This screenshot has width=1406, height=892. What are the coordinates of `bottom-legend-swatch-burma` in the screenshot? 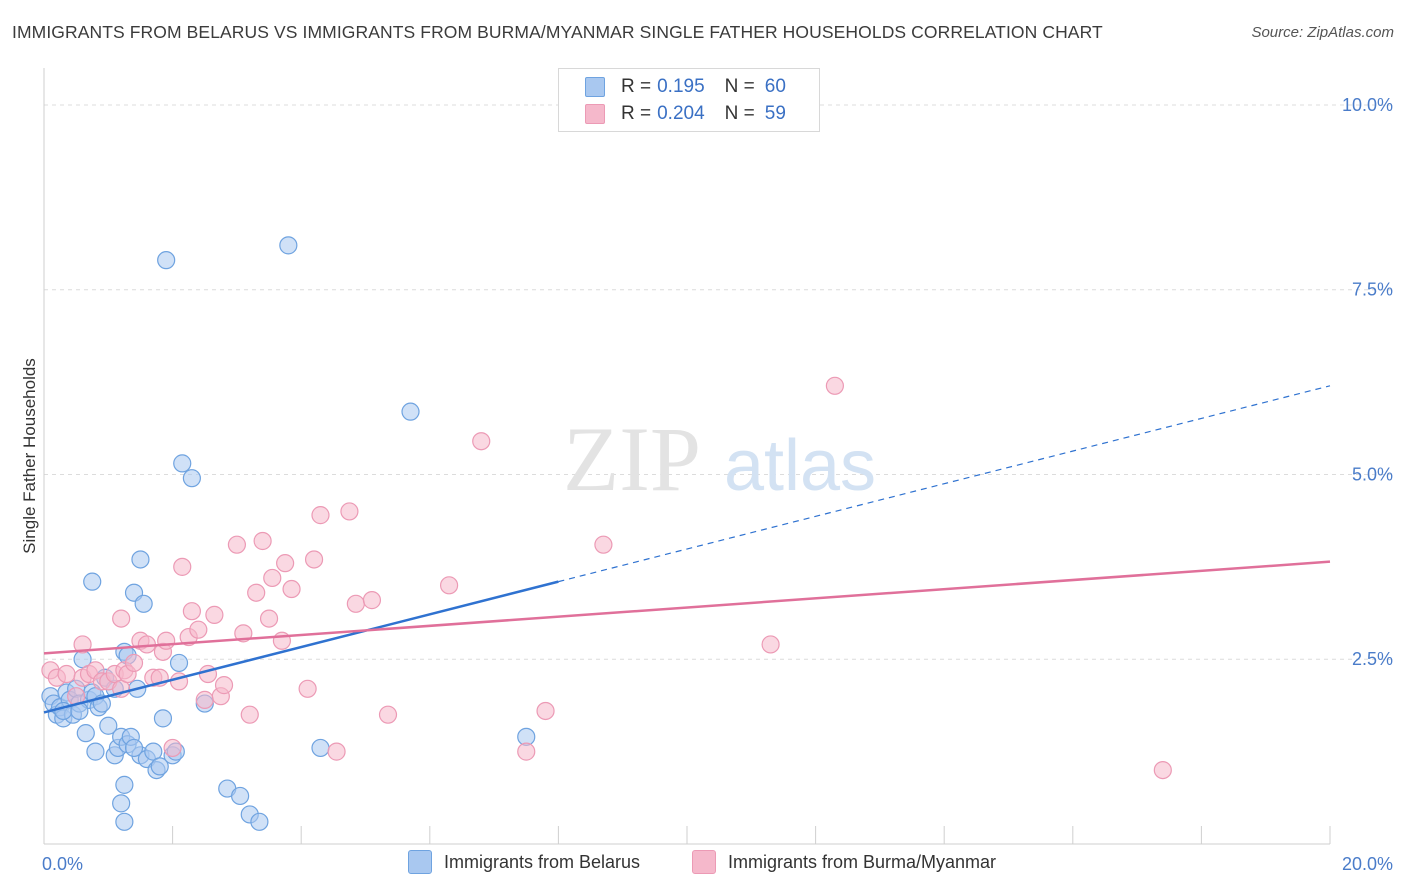 It's located at (704, 862).